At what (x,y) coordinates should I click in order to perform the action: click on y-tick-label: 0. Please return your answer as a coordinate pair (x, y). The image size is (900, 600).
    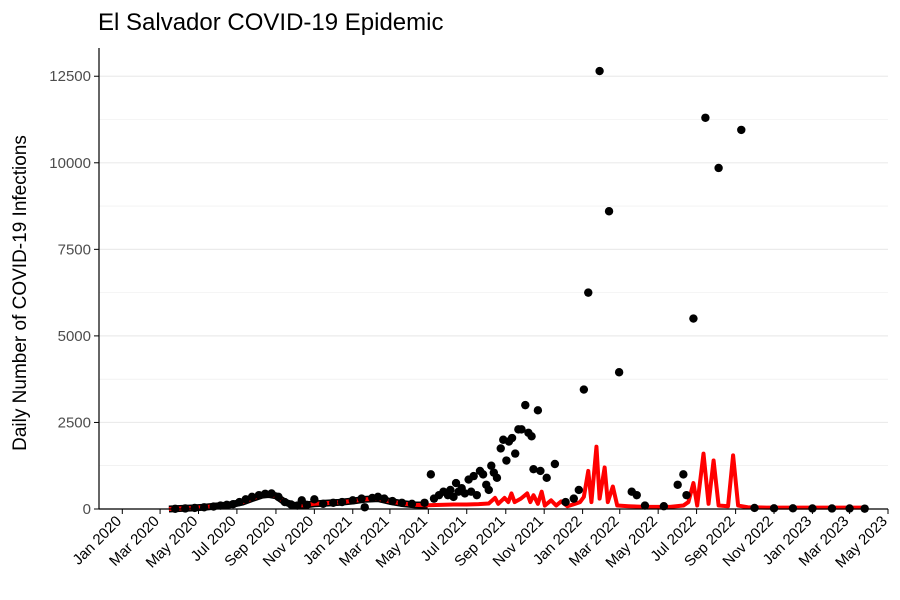
    Looking at the image, I should click on (87, 509).